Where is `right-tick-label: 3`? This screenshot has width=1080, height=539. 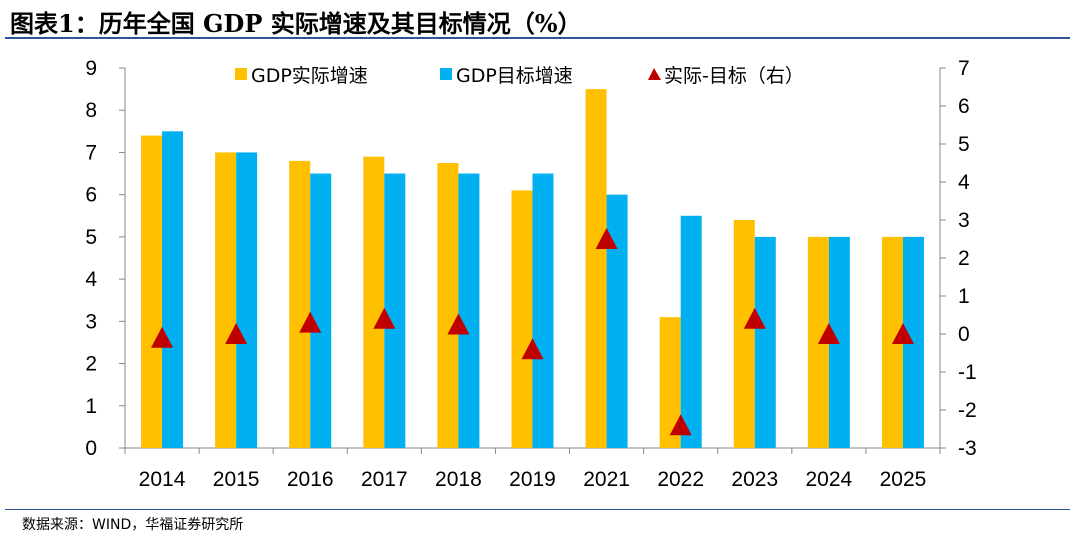
right-tick-label: 3 is located at coordinates (964, 220).